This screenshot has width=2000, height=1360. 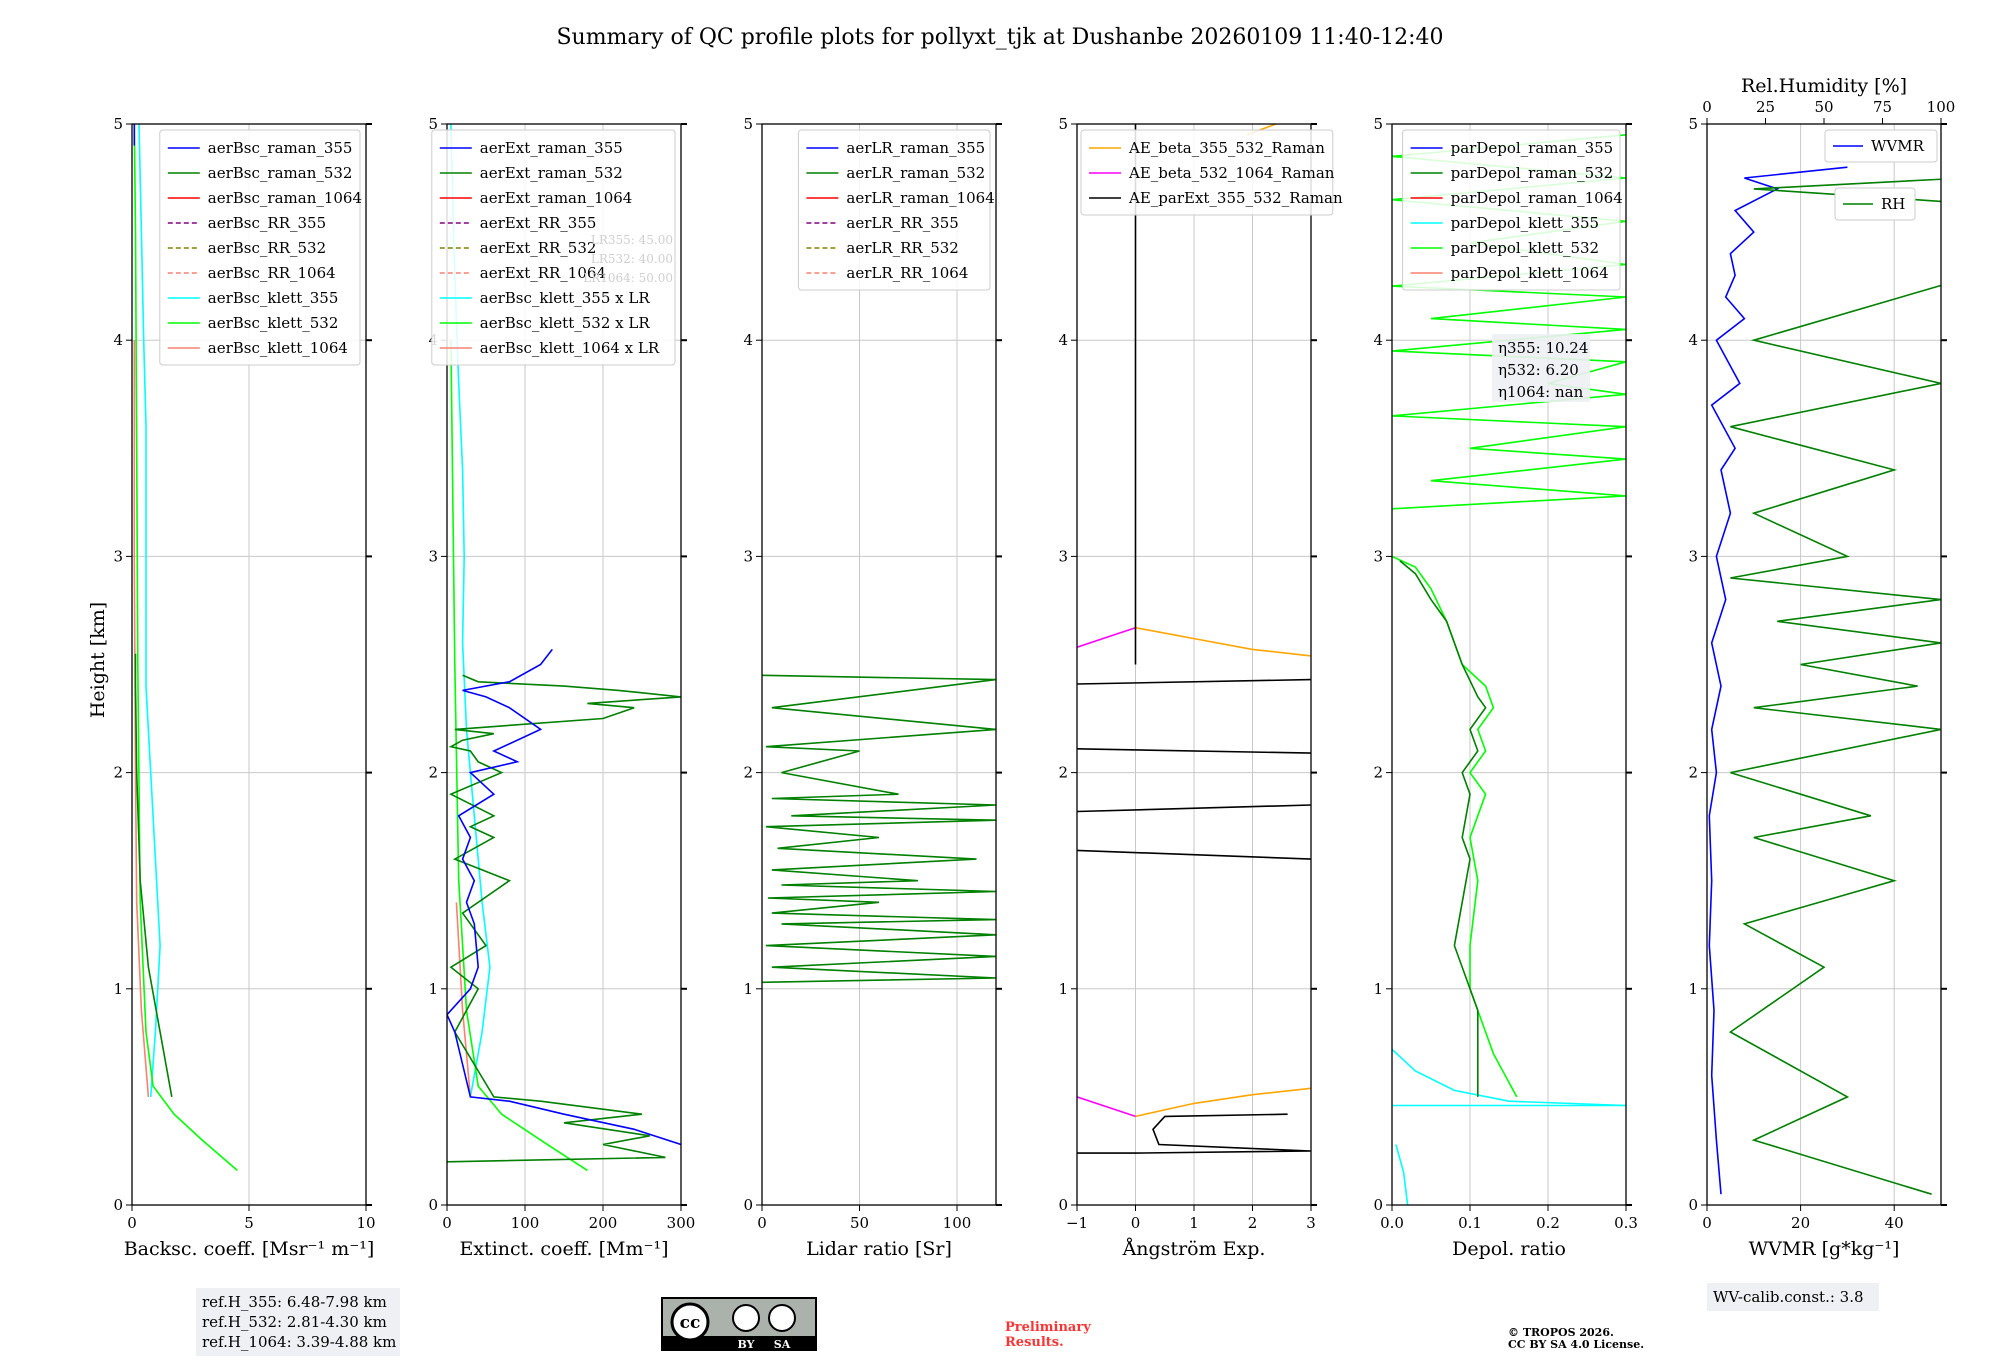 What do you see at coordinates (565, 323) in the screenshot?
I see `legend-label: aerBsc_klett_532 x LR` at bounding box center [565, 323].